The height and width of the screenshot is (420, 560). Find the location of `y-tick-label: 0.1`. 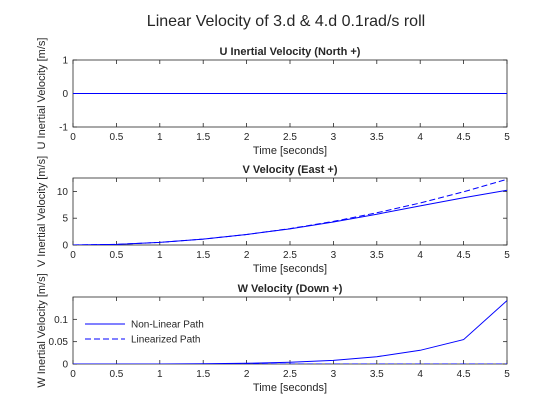

y-tick-label: 0.1 is located at coordinates (61, 320).